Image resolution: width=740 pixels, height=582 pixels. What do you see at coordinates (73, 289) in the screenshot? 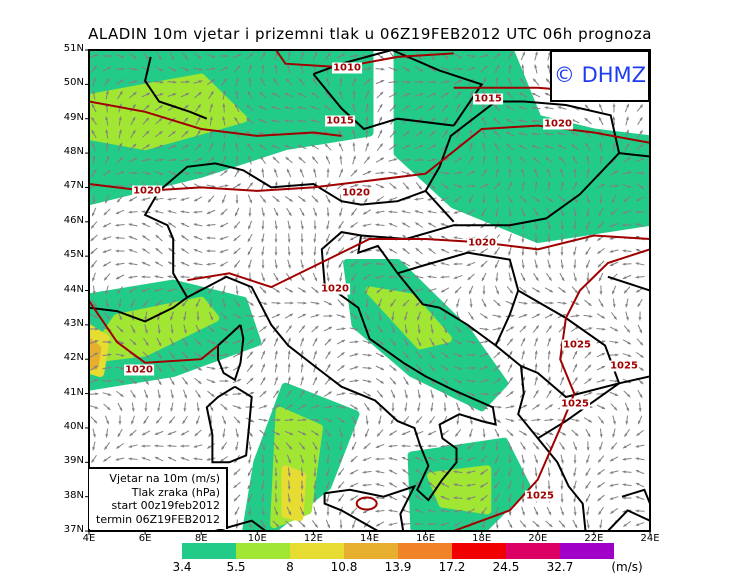
I see `lat-label: 44N` at bounding box center [73, 289].